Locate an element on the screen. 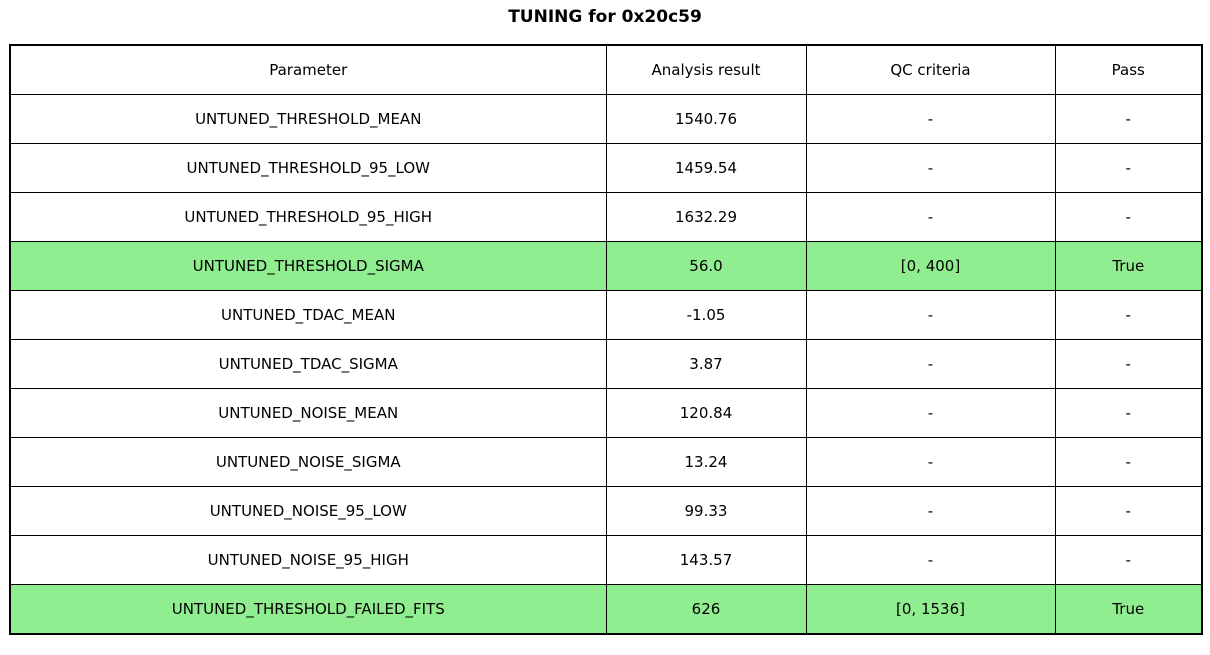  table-row: UNTUNED_THRESHOLD_MEAN 1540.76 - - is located at coordinates (606, 119).